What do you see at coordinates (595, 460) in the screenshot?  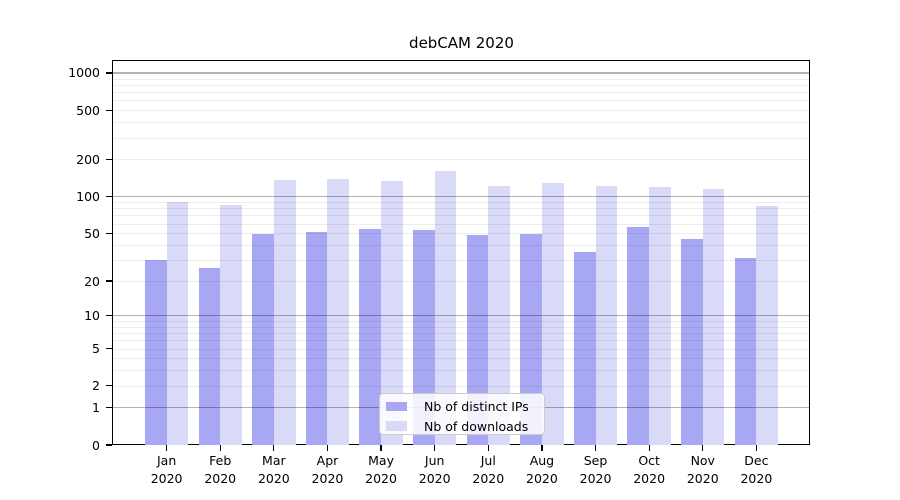 I see `x-tick-month: Sep` at bounding box center [595, 460].